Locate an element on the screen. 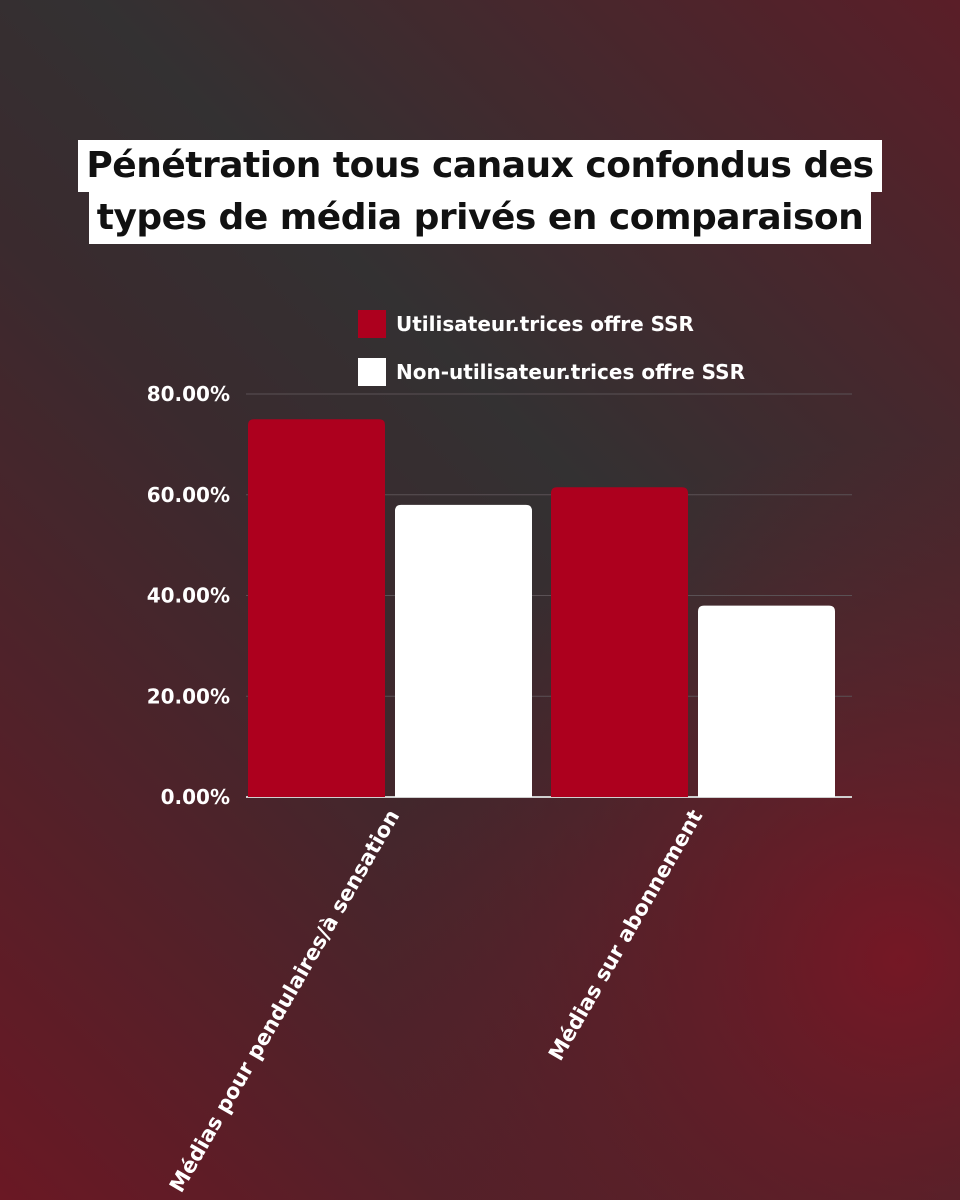  legend-item-non-users: Non-utilisateur.trices offre SSR is located at coordinates (551, 372).